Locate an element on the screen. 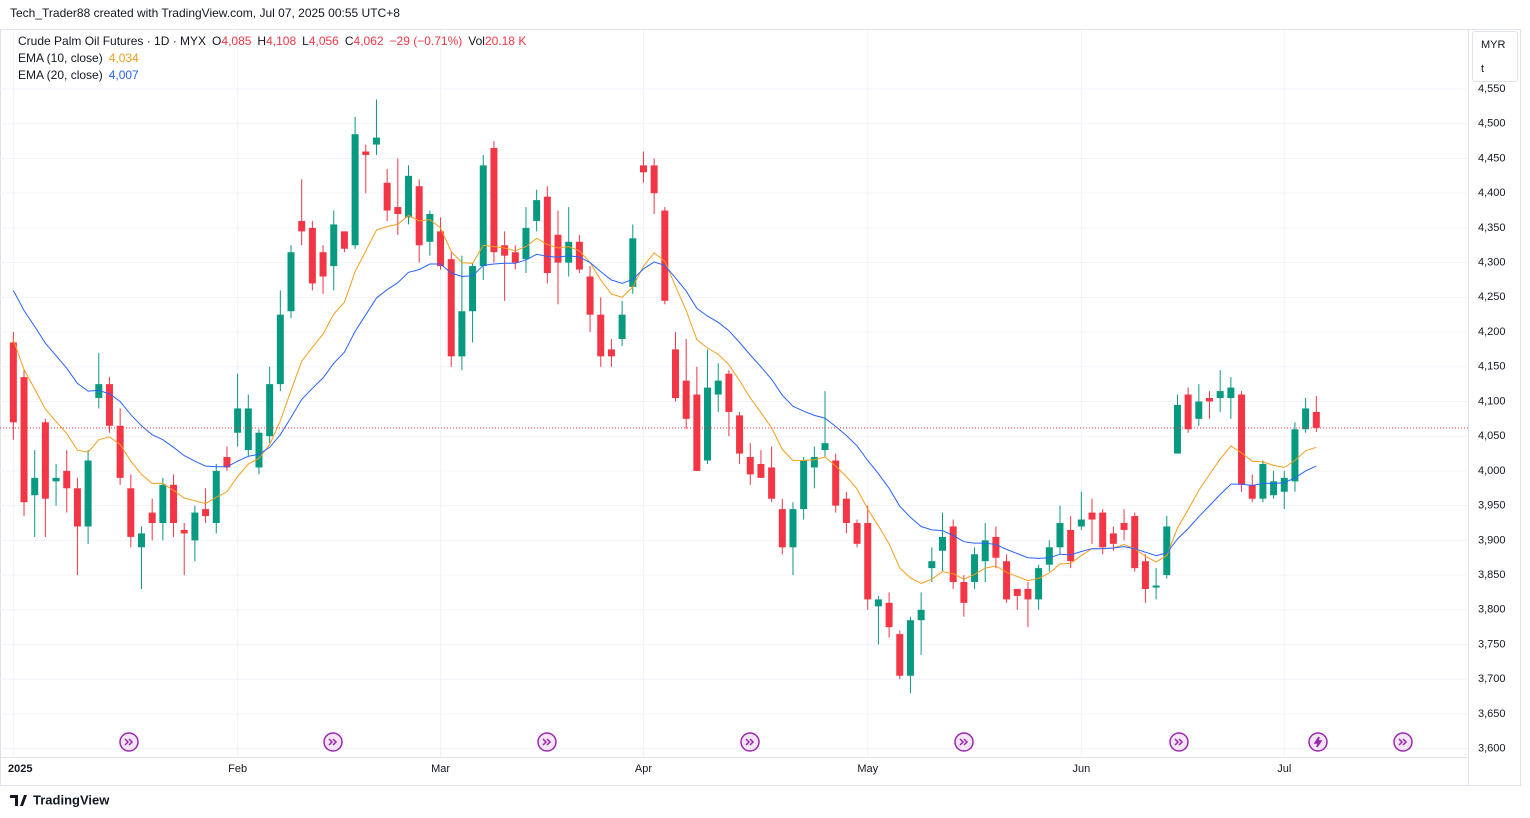 The height and width of the screenshot is (818, 1530). y-tick-label: 4,450 is located at coordinates (1492, 158).